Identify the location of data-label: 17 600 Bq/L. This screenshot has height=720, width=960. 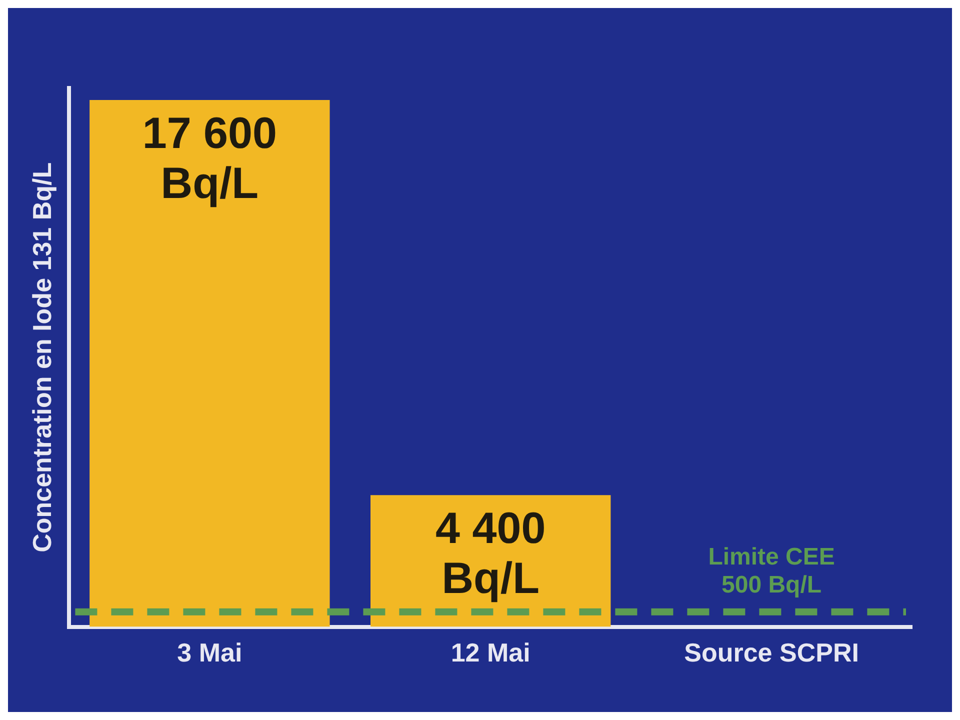
(209, 158).